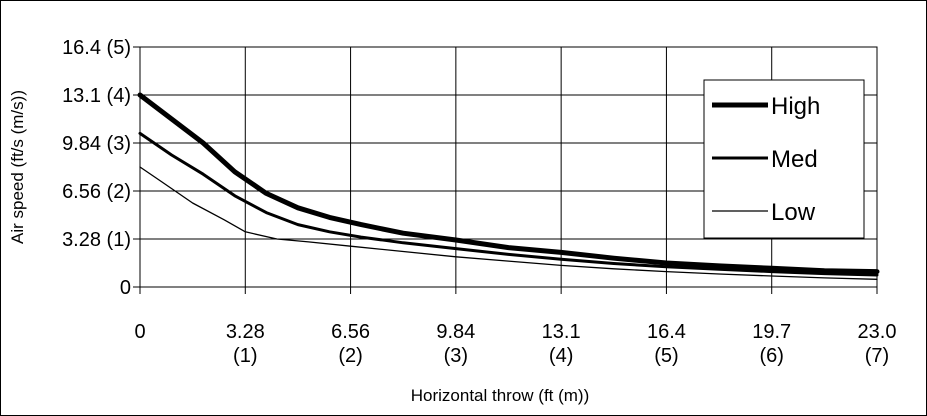 Image resolution: width=927 pixels, height=416 pixels. Describe the element at coordinates (793, 212) in the screenshot. I see `legend-label-low: Low` at that location.